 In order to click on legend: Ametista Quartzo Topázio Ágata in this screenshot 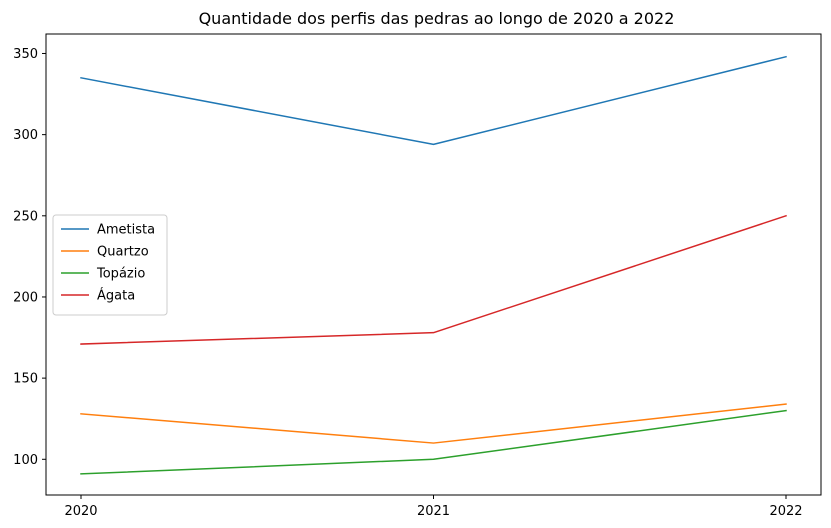, I will do `click(110, 265)`.